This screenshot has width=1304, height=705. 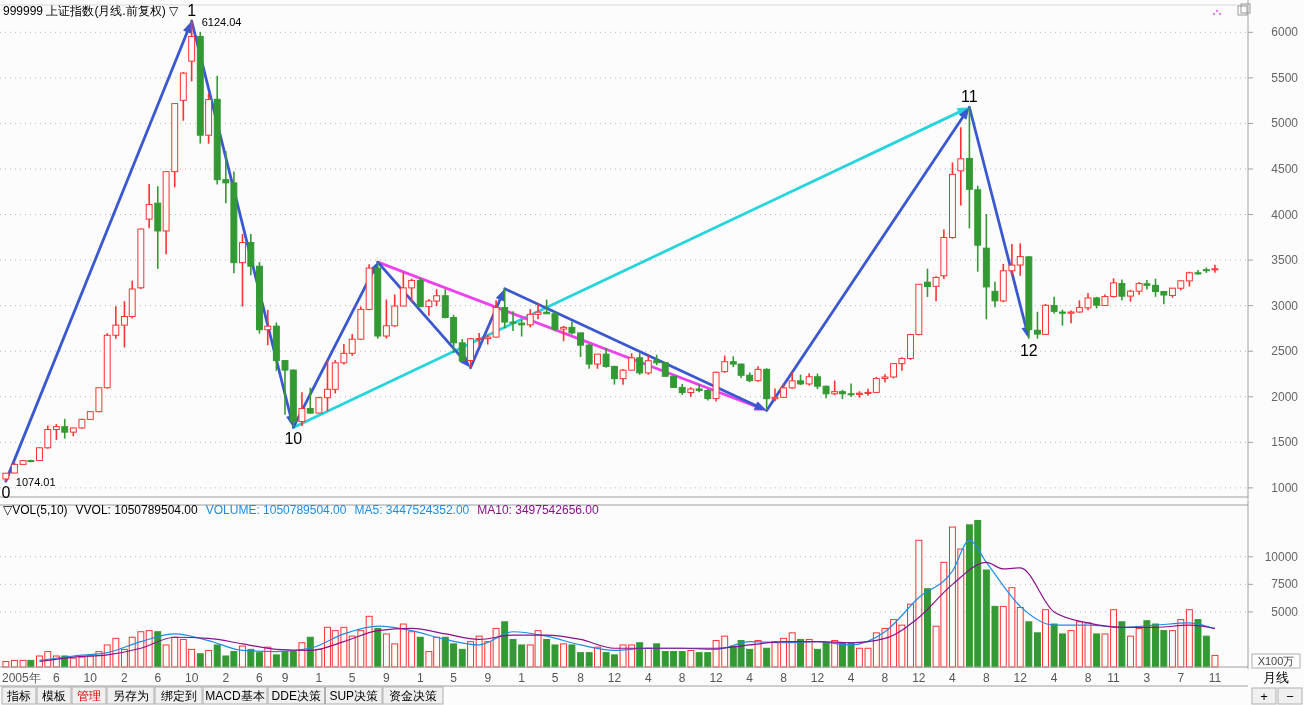 I want to click on y-tick-label: 10000, so click(x=1281, y=556).